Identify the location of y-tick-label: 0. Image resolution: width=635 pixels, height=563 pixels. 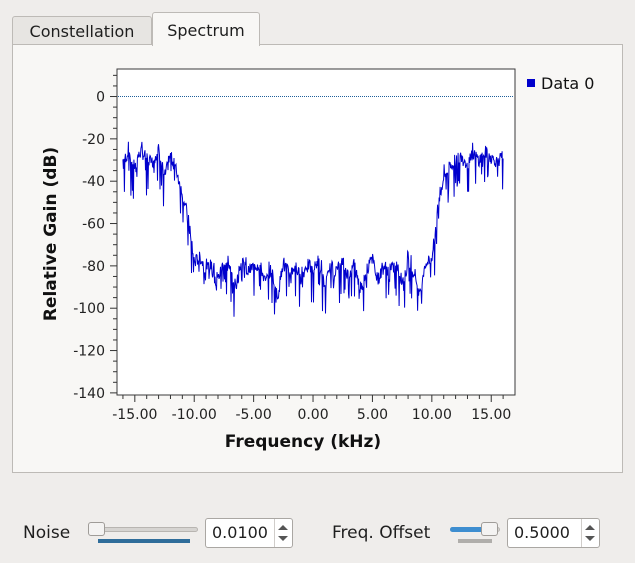
(100, 98).